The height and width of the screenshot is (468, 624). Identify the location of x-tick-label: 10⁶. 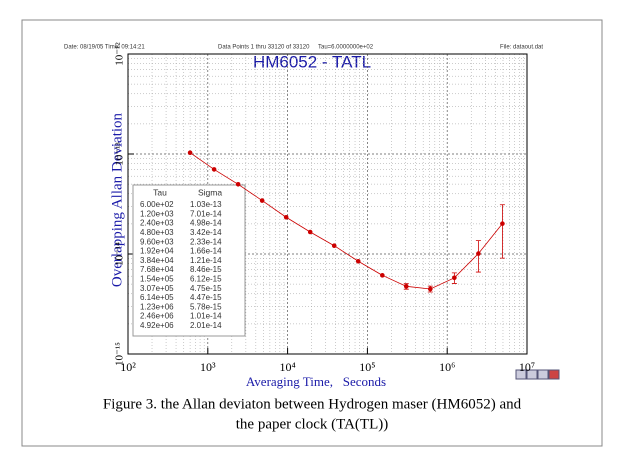
(447, 367).